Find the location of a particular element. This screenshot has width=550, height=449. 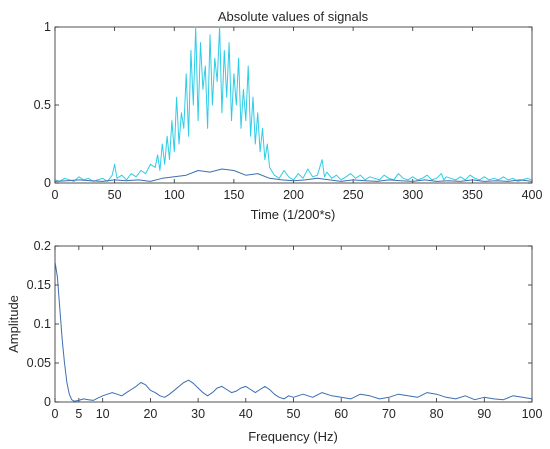

bottom-x-tick-label: 10 is located at coordinates (103, 414).